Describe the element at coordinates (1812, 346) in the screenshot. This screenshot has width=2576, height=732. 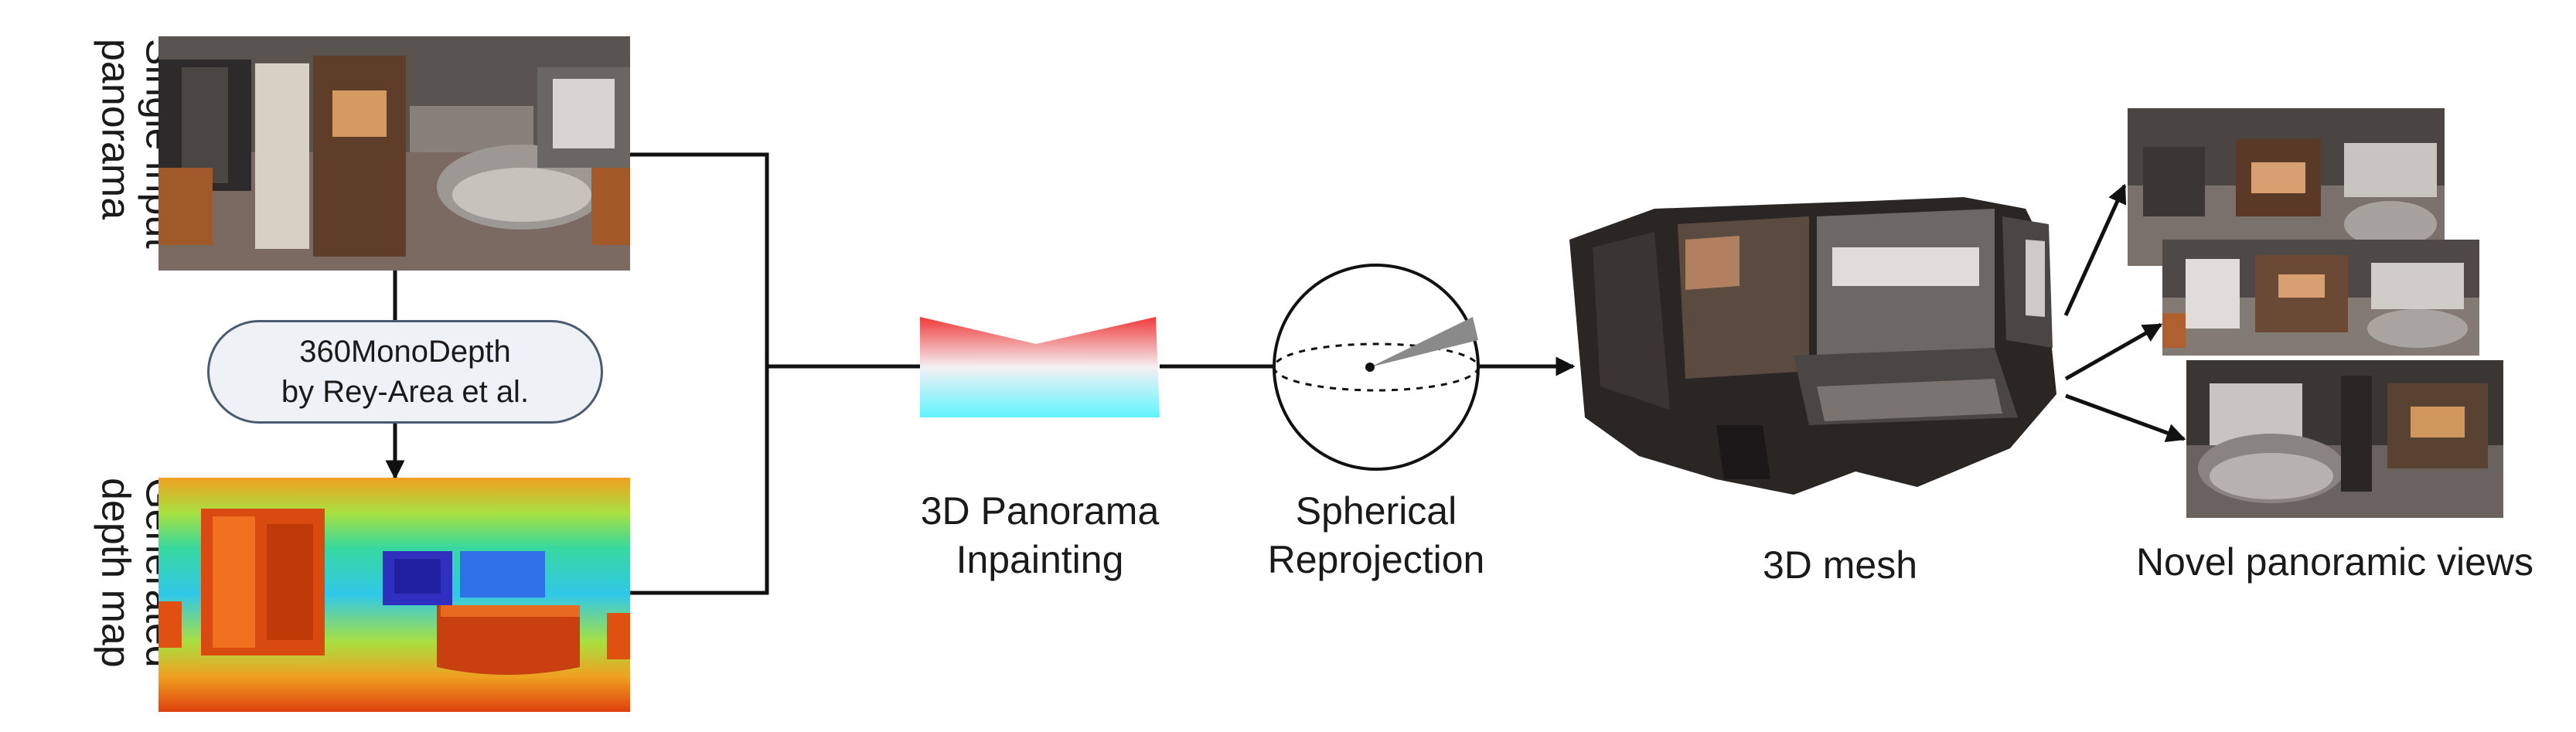
I see `3d-mesh-image` at that location.